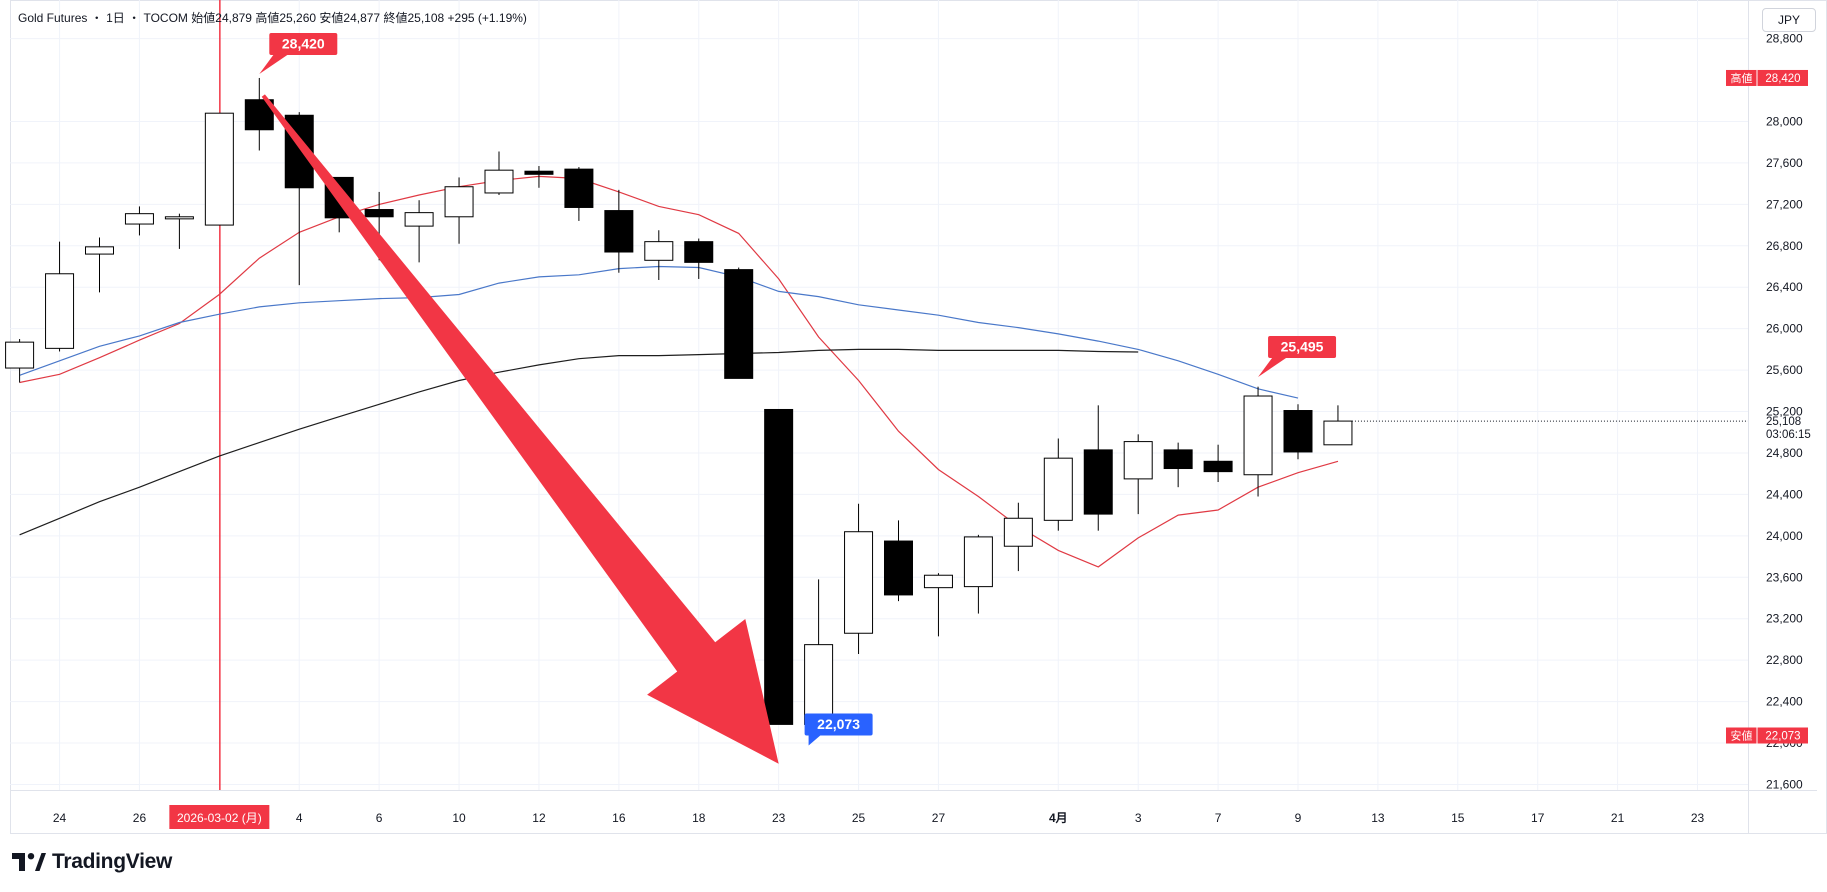 This screenshot has height=892, width=1827. Describe the element at coordinates (219, 817) in the screenshot. I see `time-axis-highlight-bg` at that location.